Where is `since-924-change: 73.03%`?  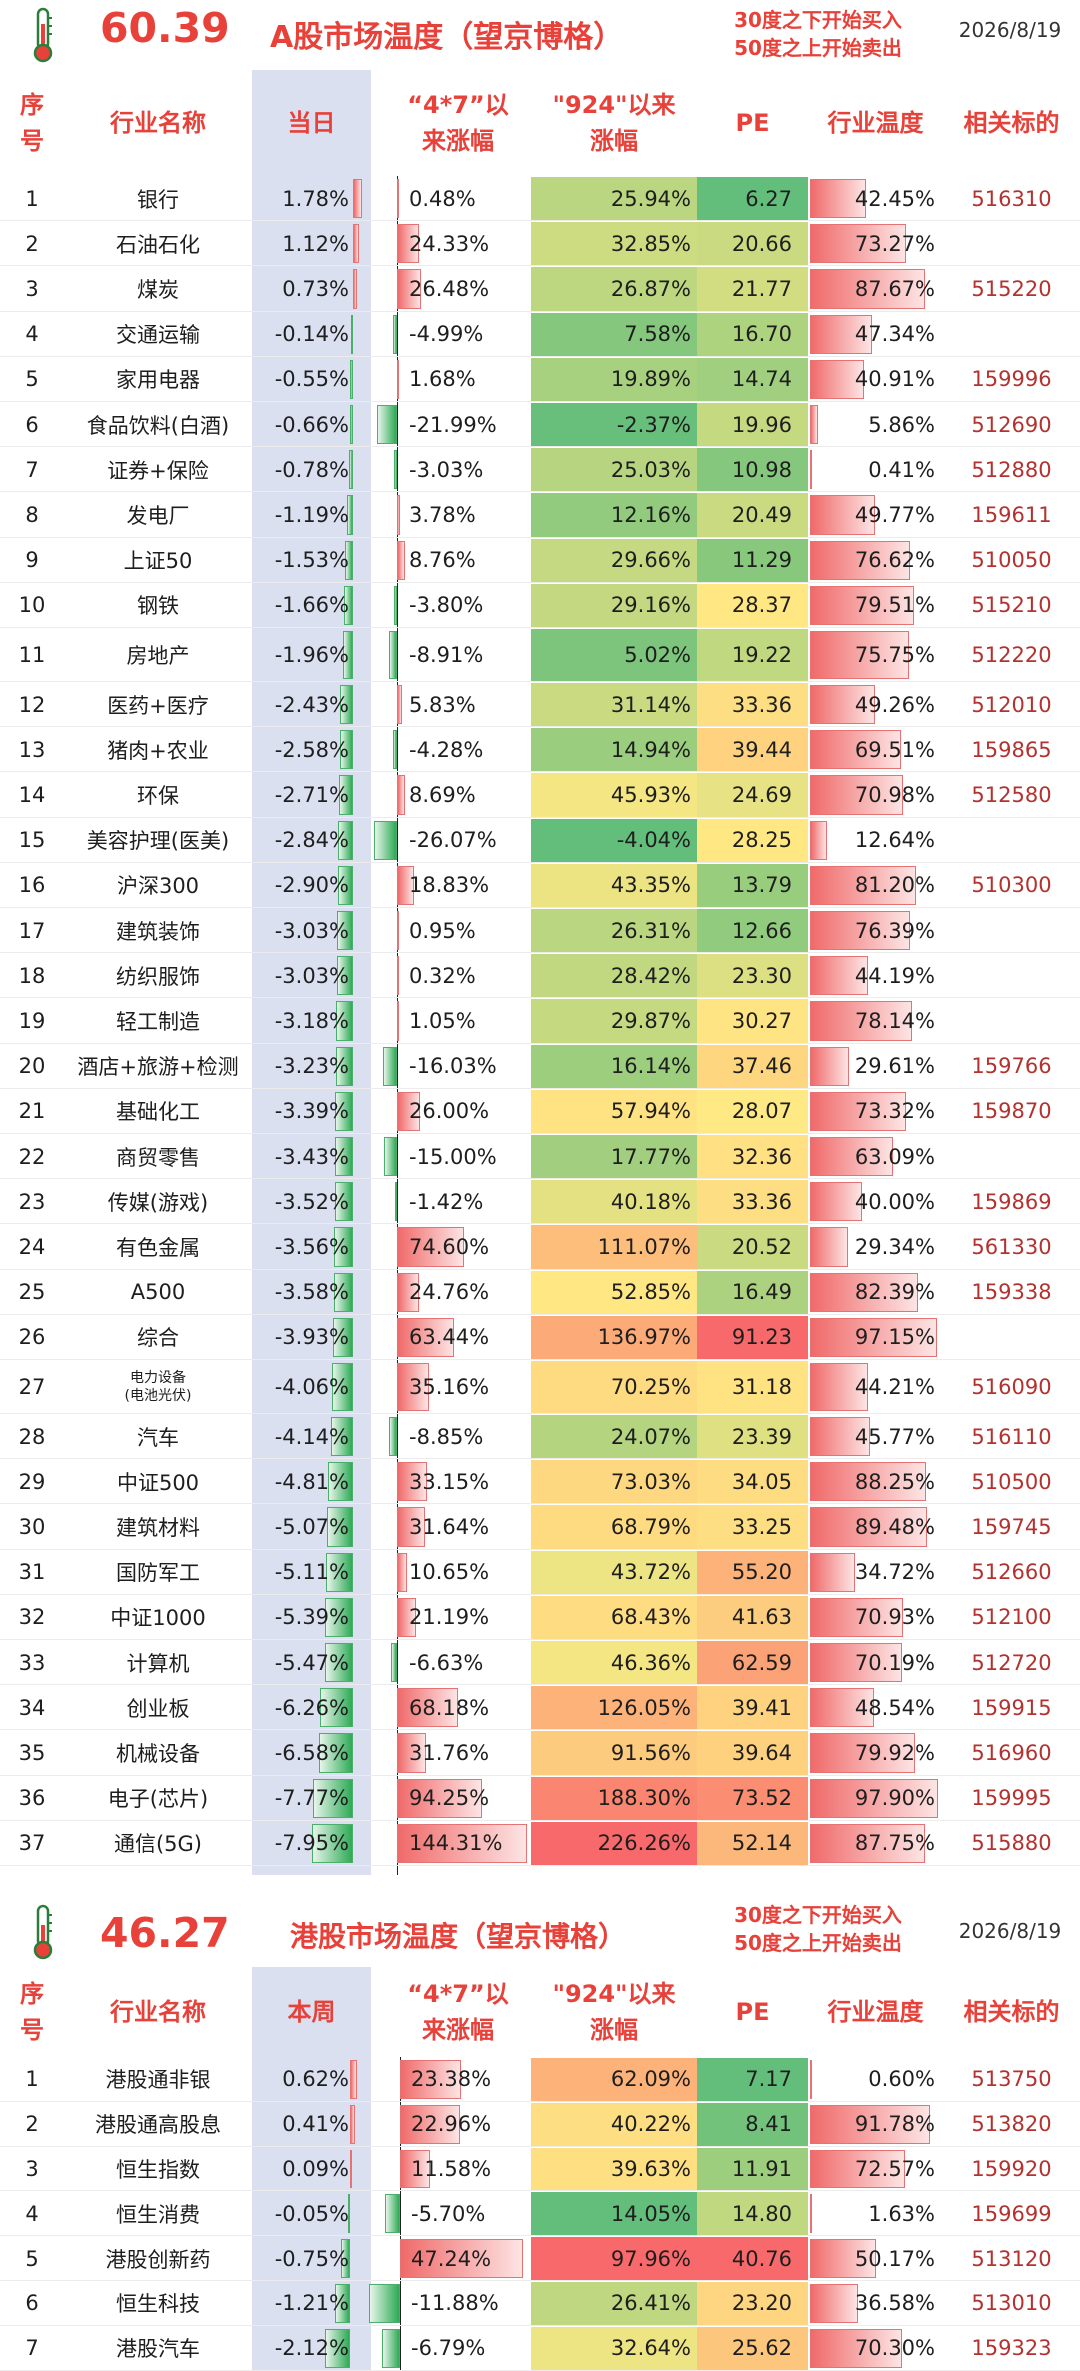 since-924-change: 73.03% is located at coordinates (650, 1481).